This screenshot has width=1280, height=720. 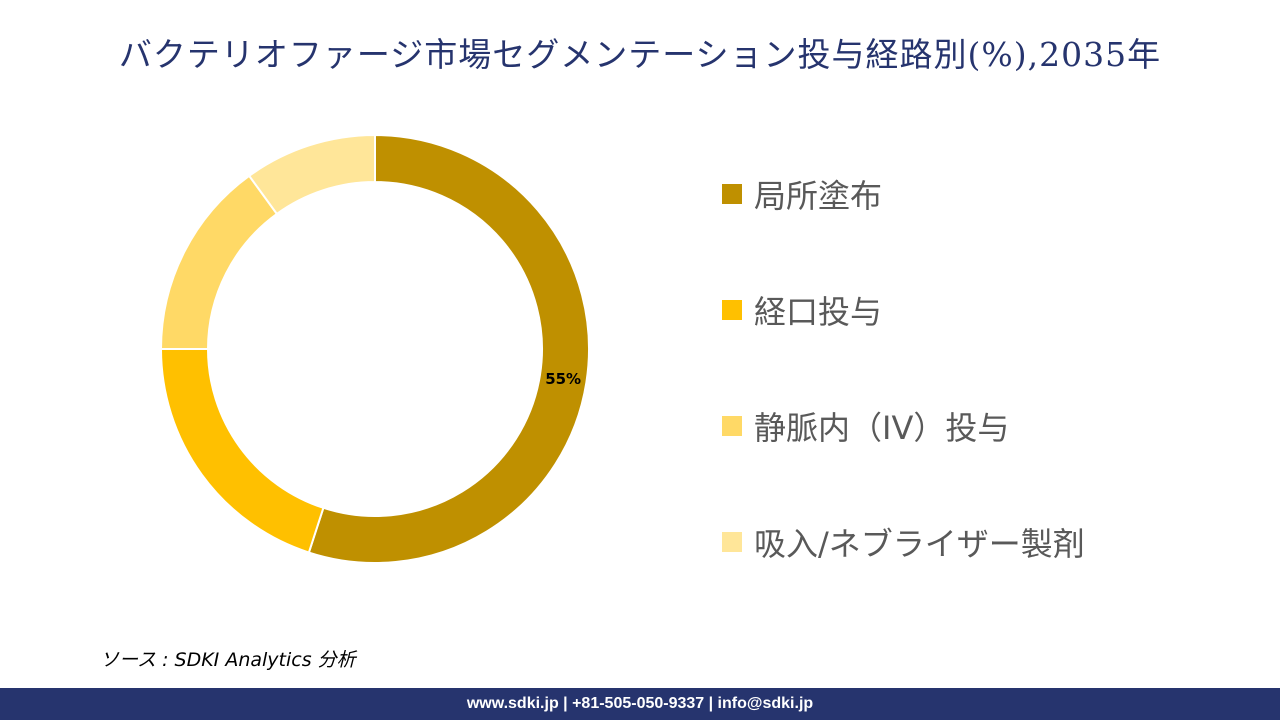 What do you see at coordinates (818, 312) in the screenshot?
I see `legend-label-oral: 経口投与` at bounding box center [818, 312].